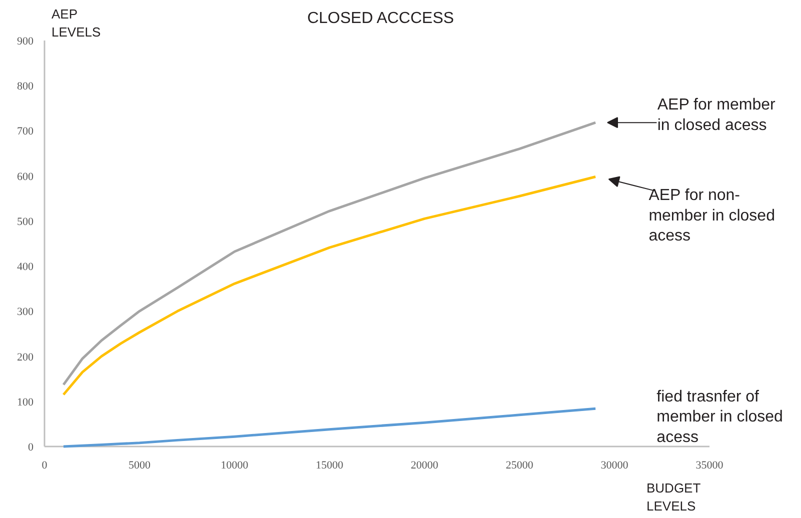 Image resolution: width=801 pixels, height=518 pixels. I want to click on x-tick-label: 0, so click(45, 466).